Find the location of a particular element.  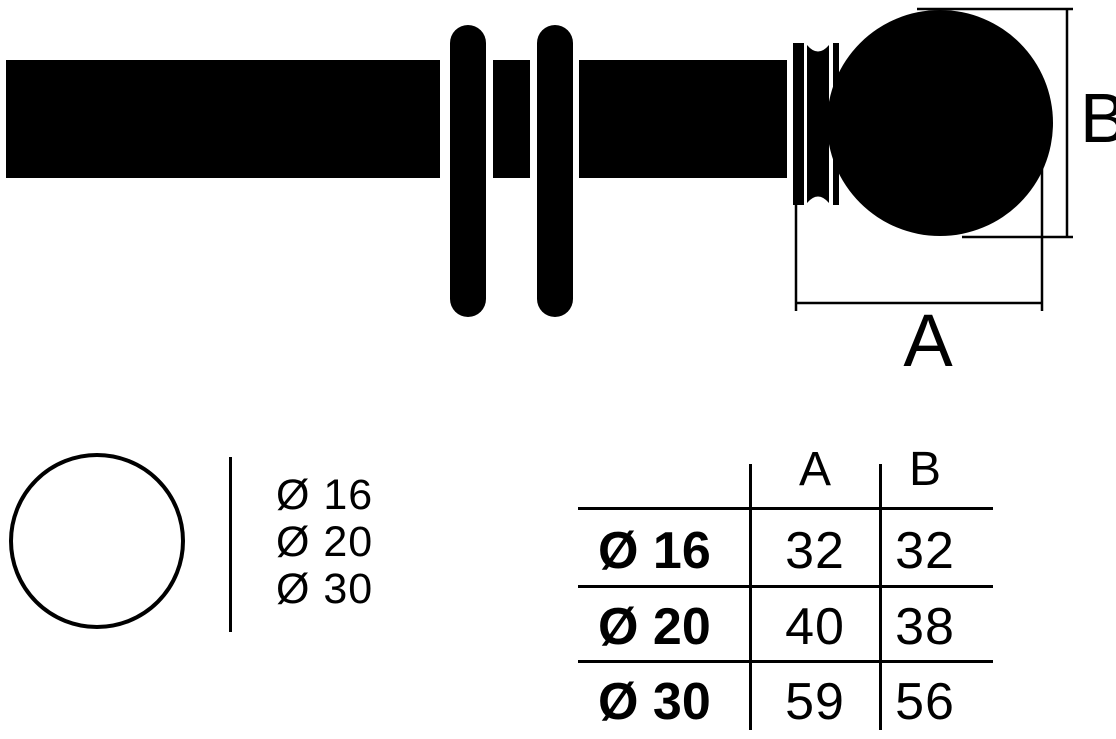

ball-finial is located at coordinates (940, 123).